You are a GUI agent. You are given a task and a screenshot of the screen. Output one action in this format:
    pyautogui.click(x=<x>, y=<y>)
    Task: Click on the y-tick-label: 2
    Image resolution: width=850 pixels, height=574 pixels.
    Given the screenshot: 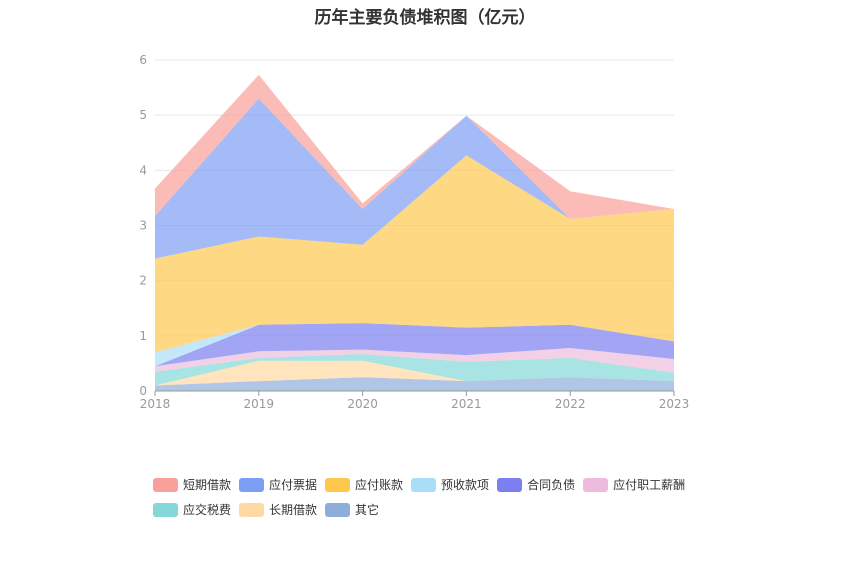 What is the action you would take?
    pyautogui.click(x=143, y=281)
    